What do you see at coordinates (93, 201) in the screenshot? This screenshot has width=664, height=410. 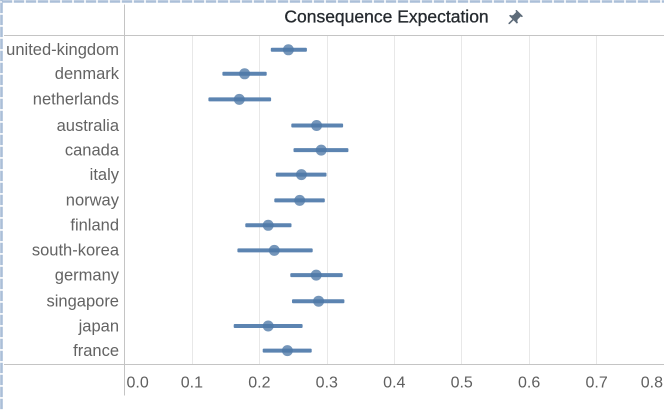 I see `svg-text: norway` at bounding box center [93, 201].